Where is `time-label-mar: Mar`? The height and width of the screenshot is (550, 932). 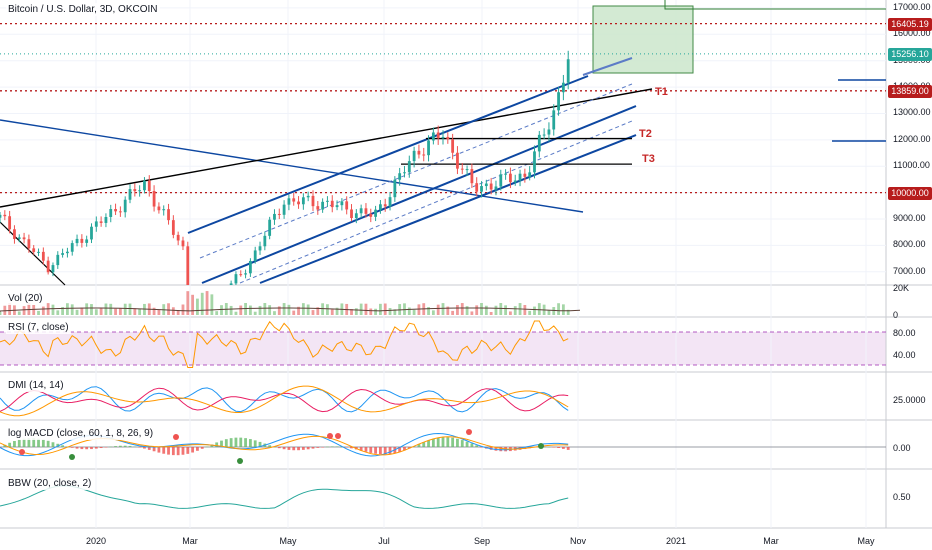 time-label-mar: Mar is located at coordinates (190, 541).